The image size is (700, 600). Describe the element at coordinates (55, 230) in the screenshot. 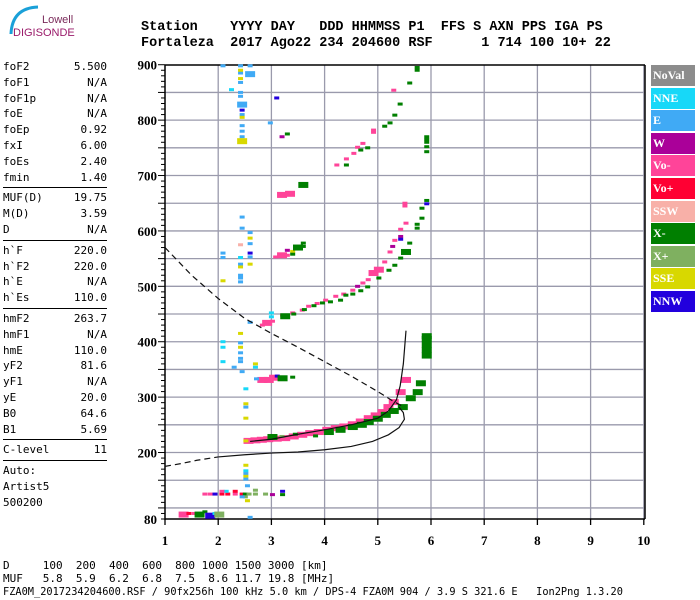

I see `param-row: D N/A` at that location.